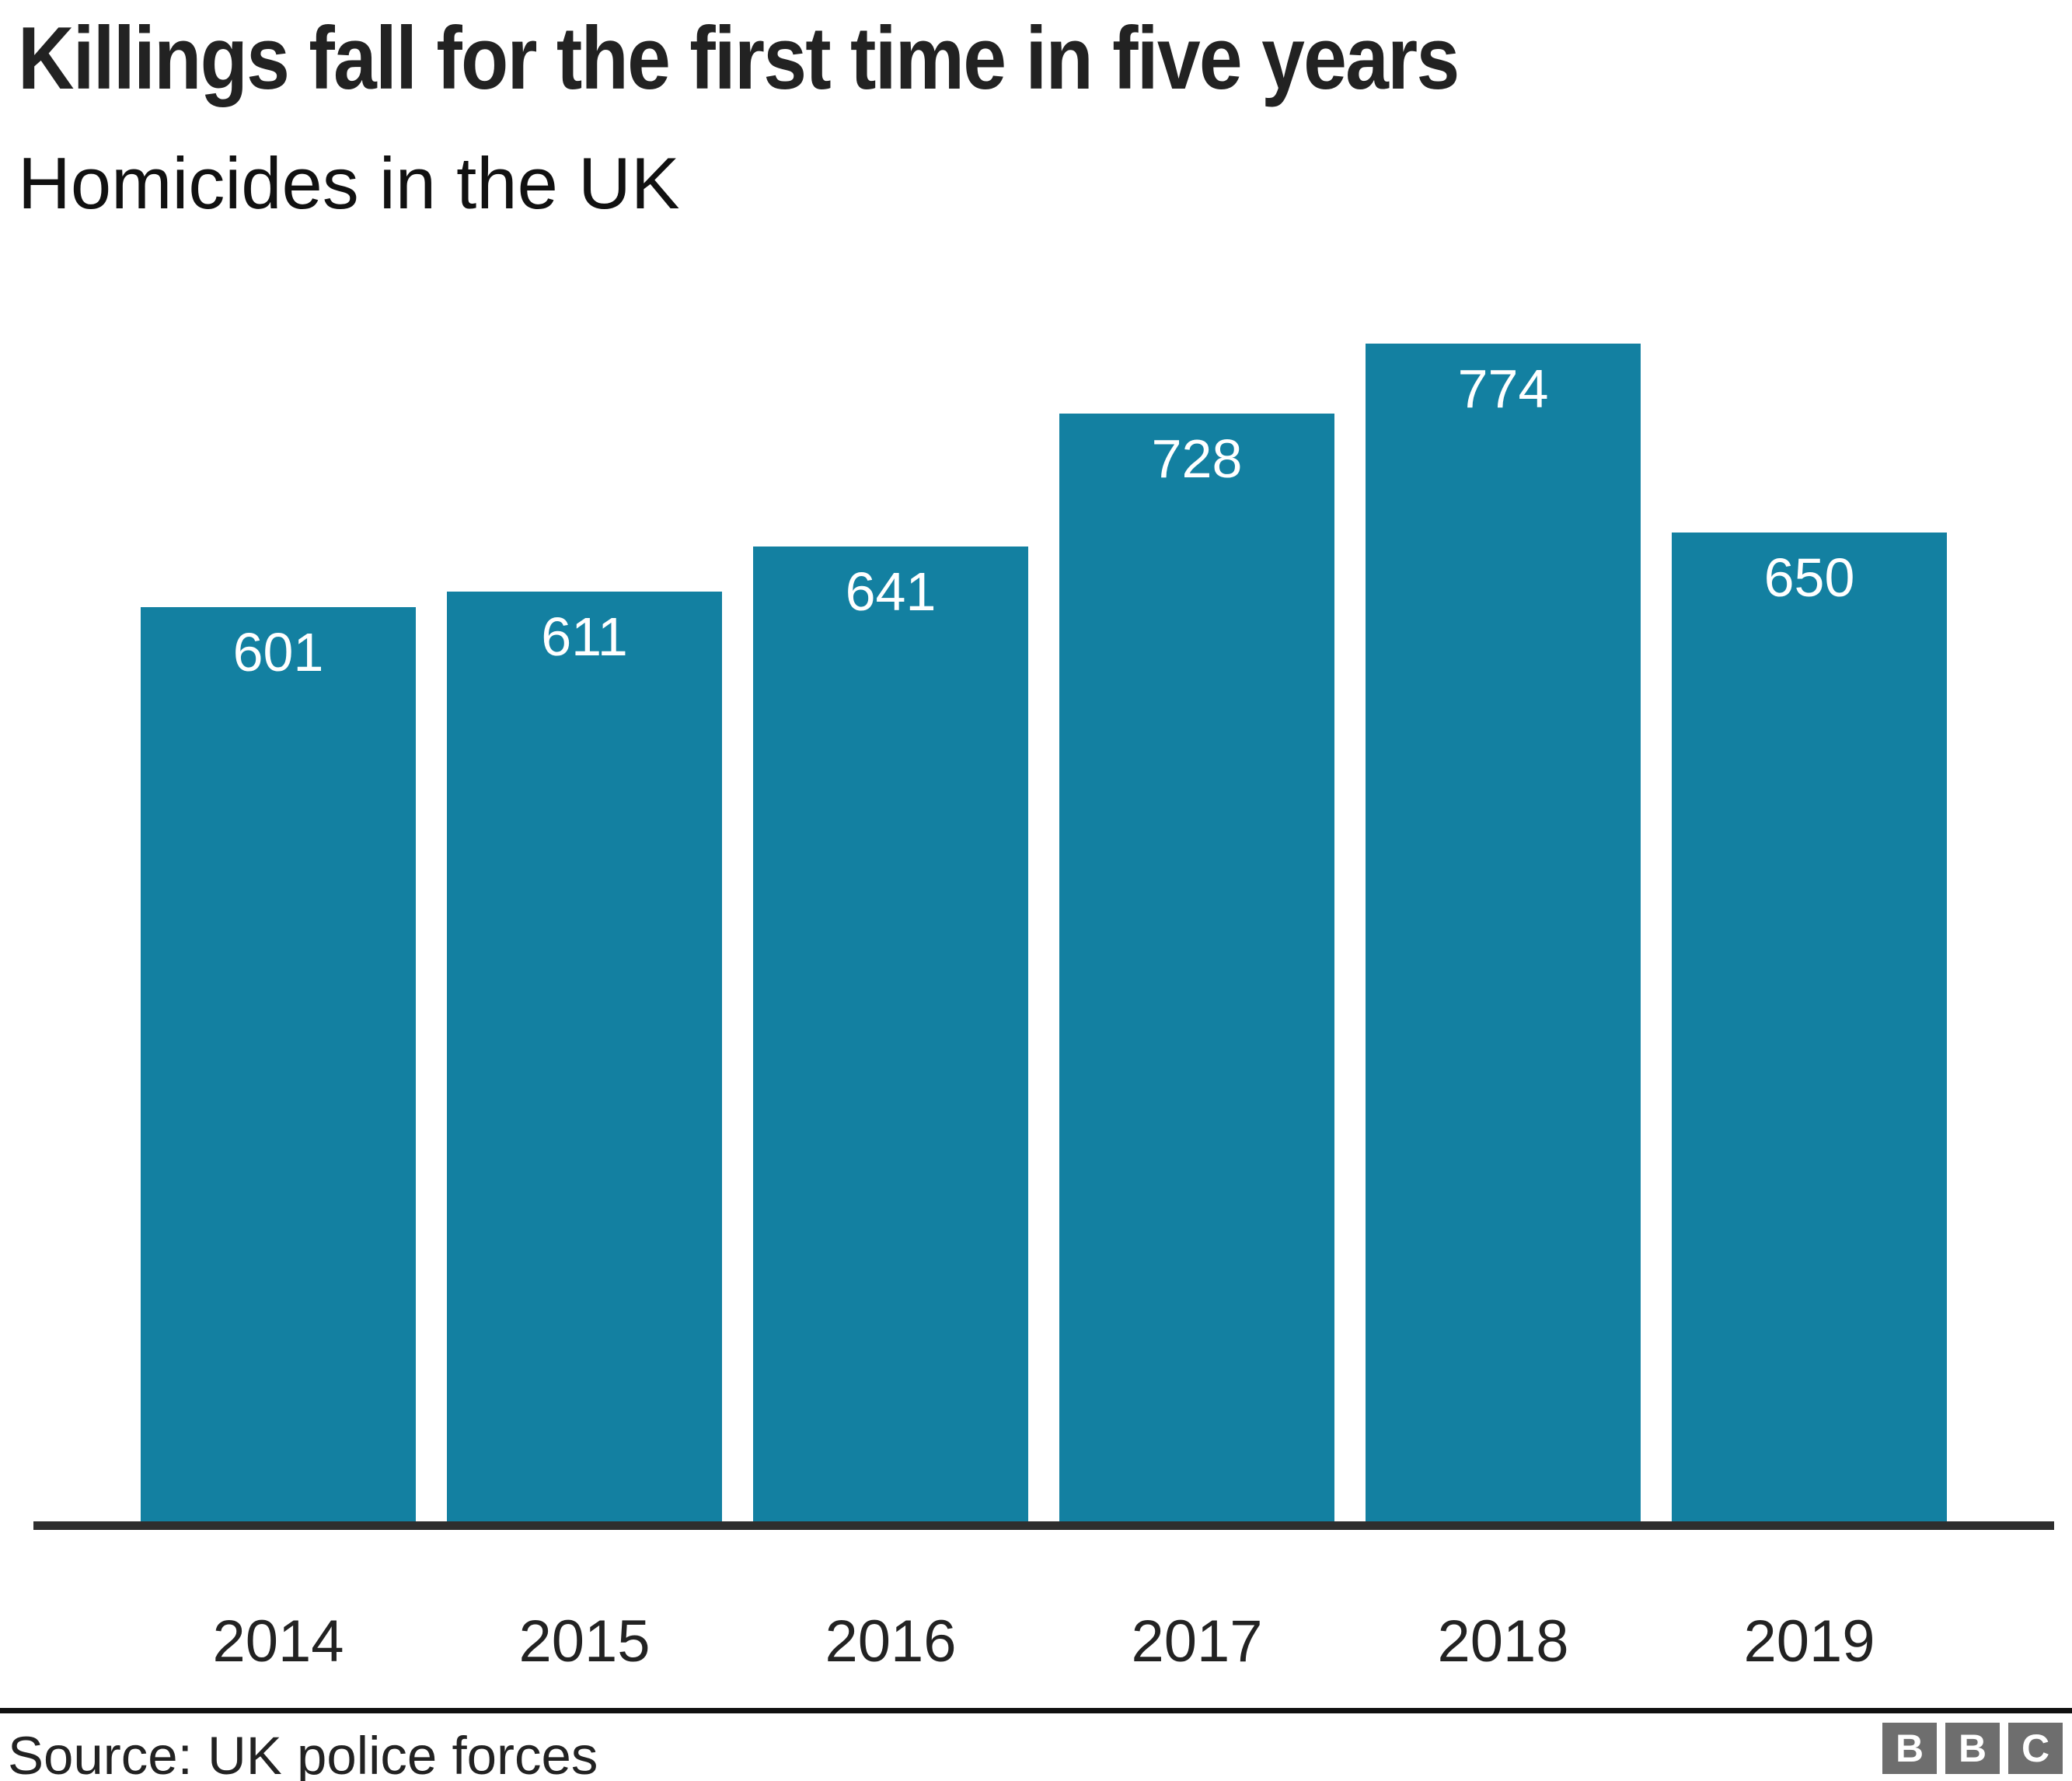 This screenshot has height=1781, width=2072. I want to click on x-axis-label-2017: 2017, so click(1197, 1641).